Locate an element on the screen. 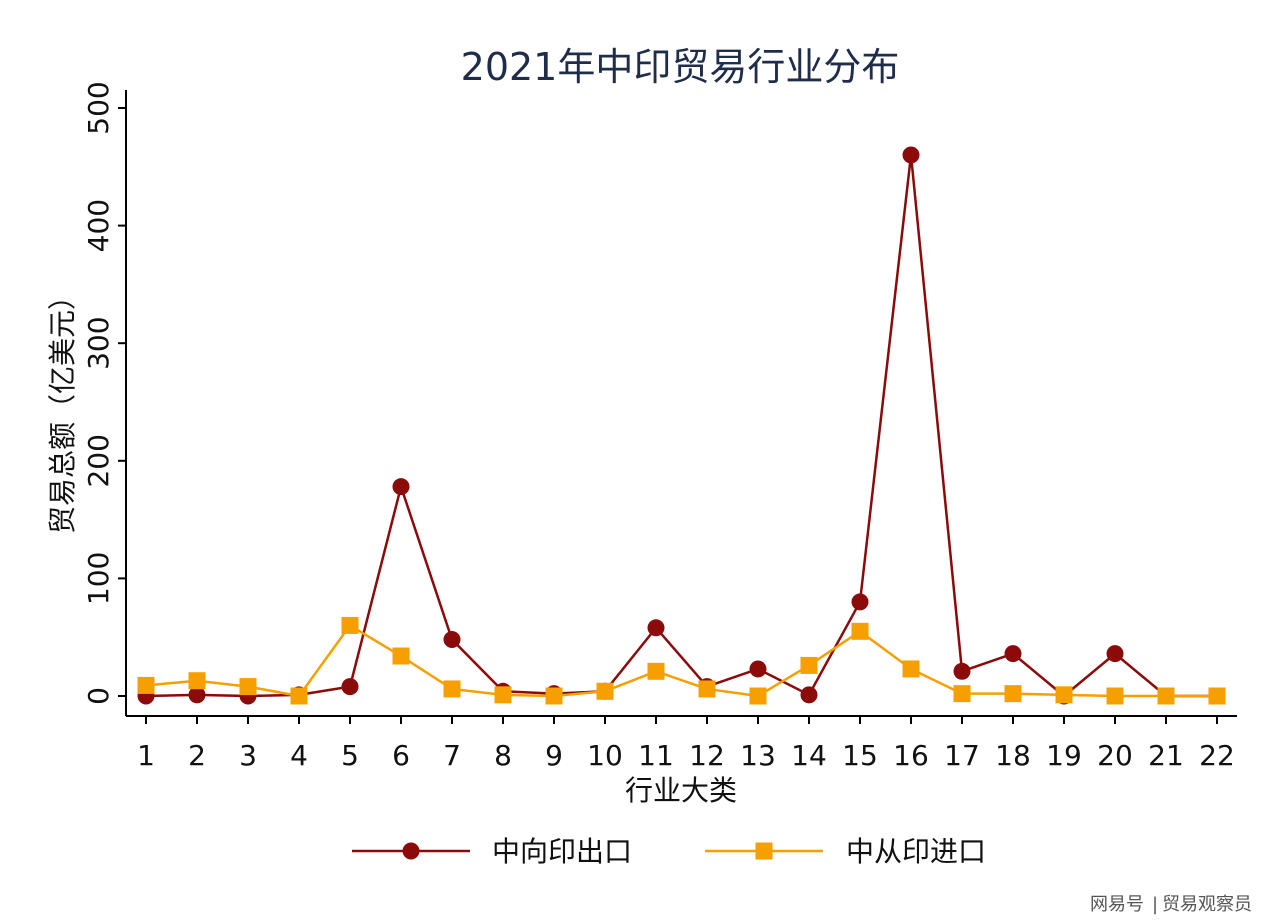 The width and height of the screenshot is (1270, 924). x-tick-label: 13 is located at coordinates (758, 755).